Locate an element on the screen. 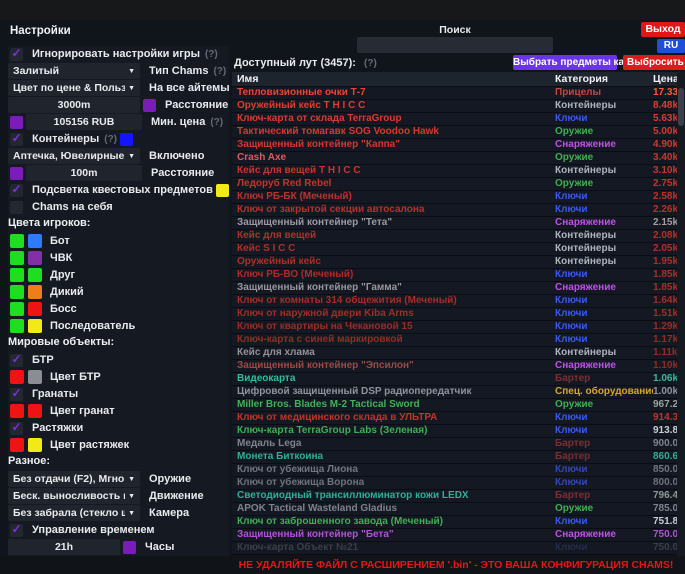  grenades-checkbox: ✓ is located at coordinates (16, 394).